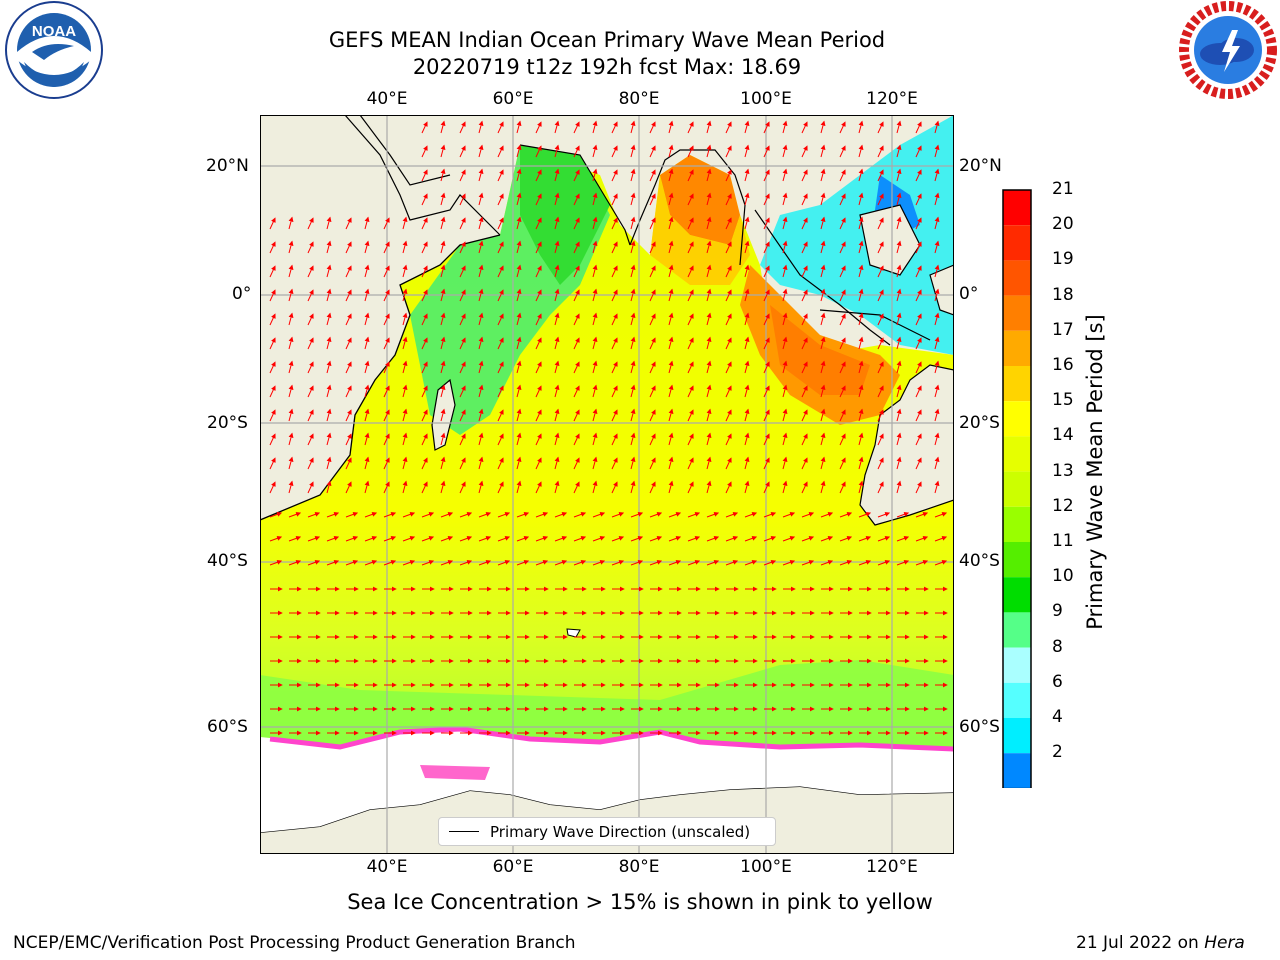 This screenshot has width=1280, height=960. What do you see at coordinates (464, 831) in the screenshot?
I see `legend-line` at bounding box center [464, 831].